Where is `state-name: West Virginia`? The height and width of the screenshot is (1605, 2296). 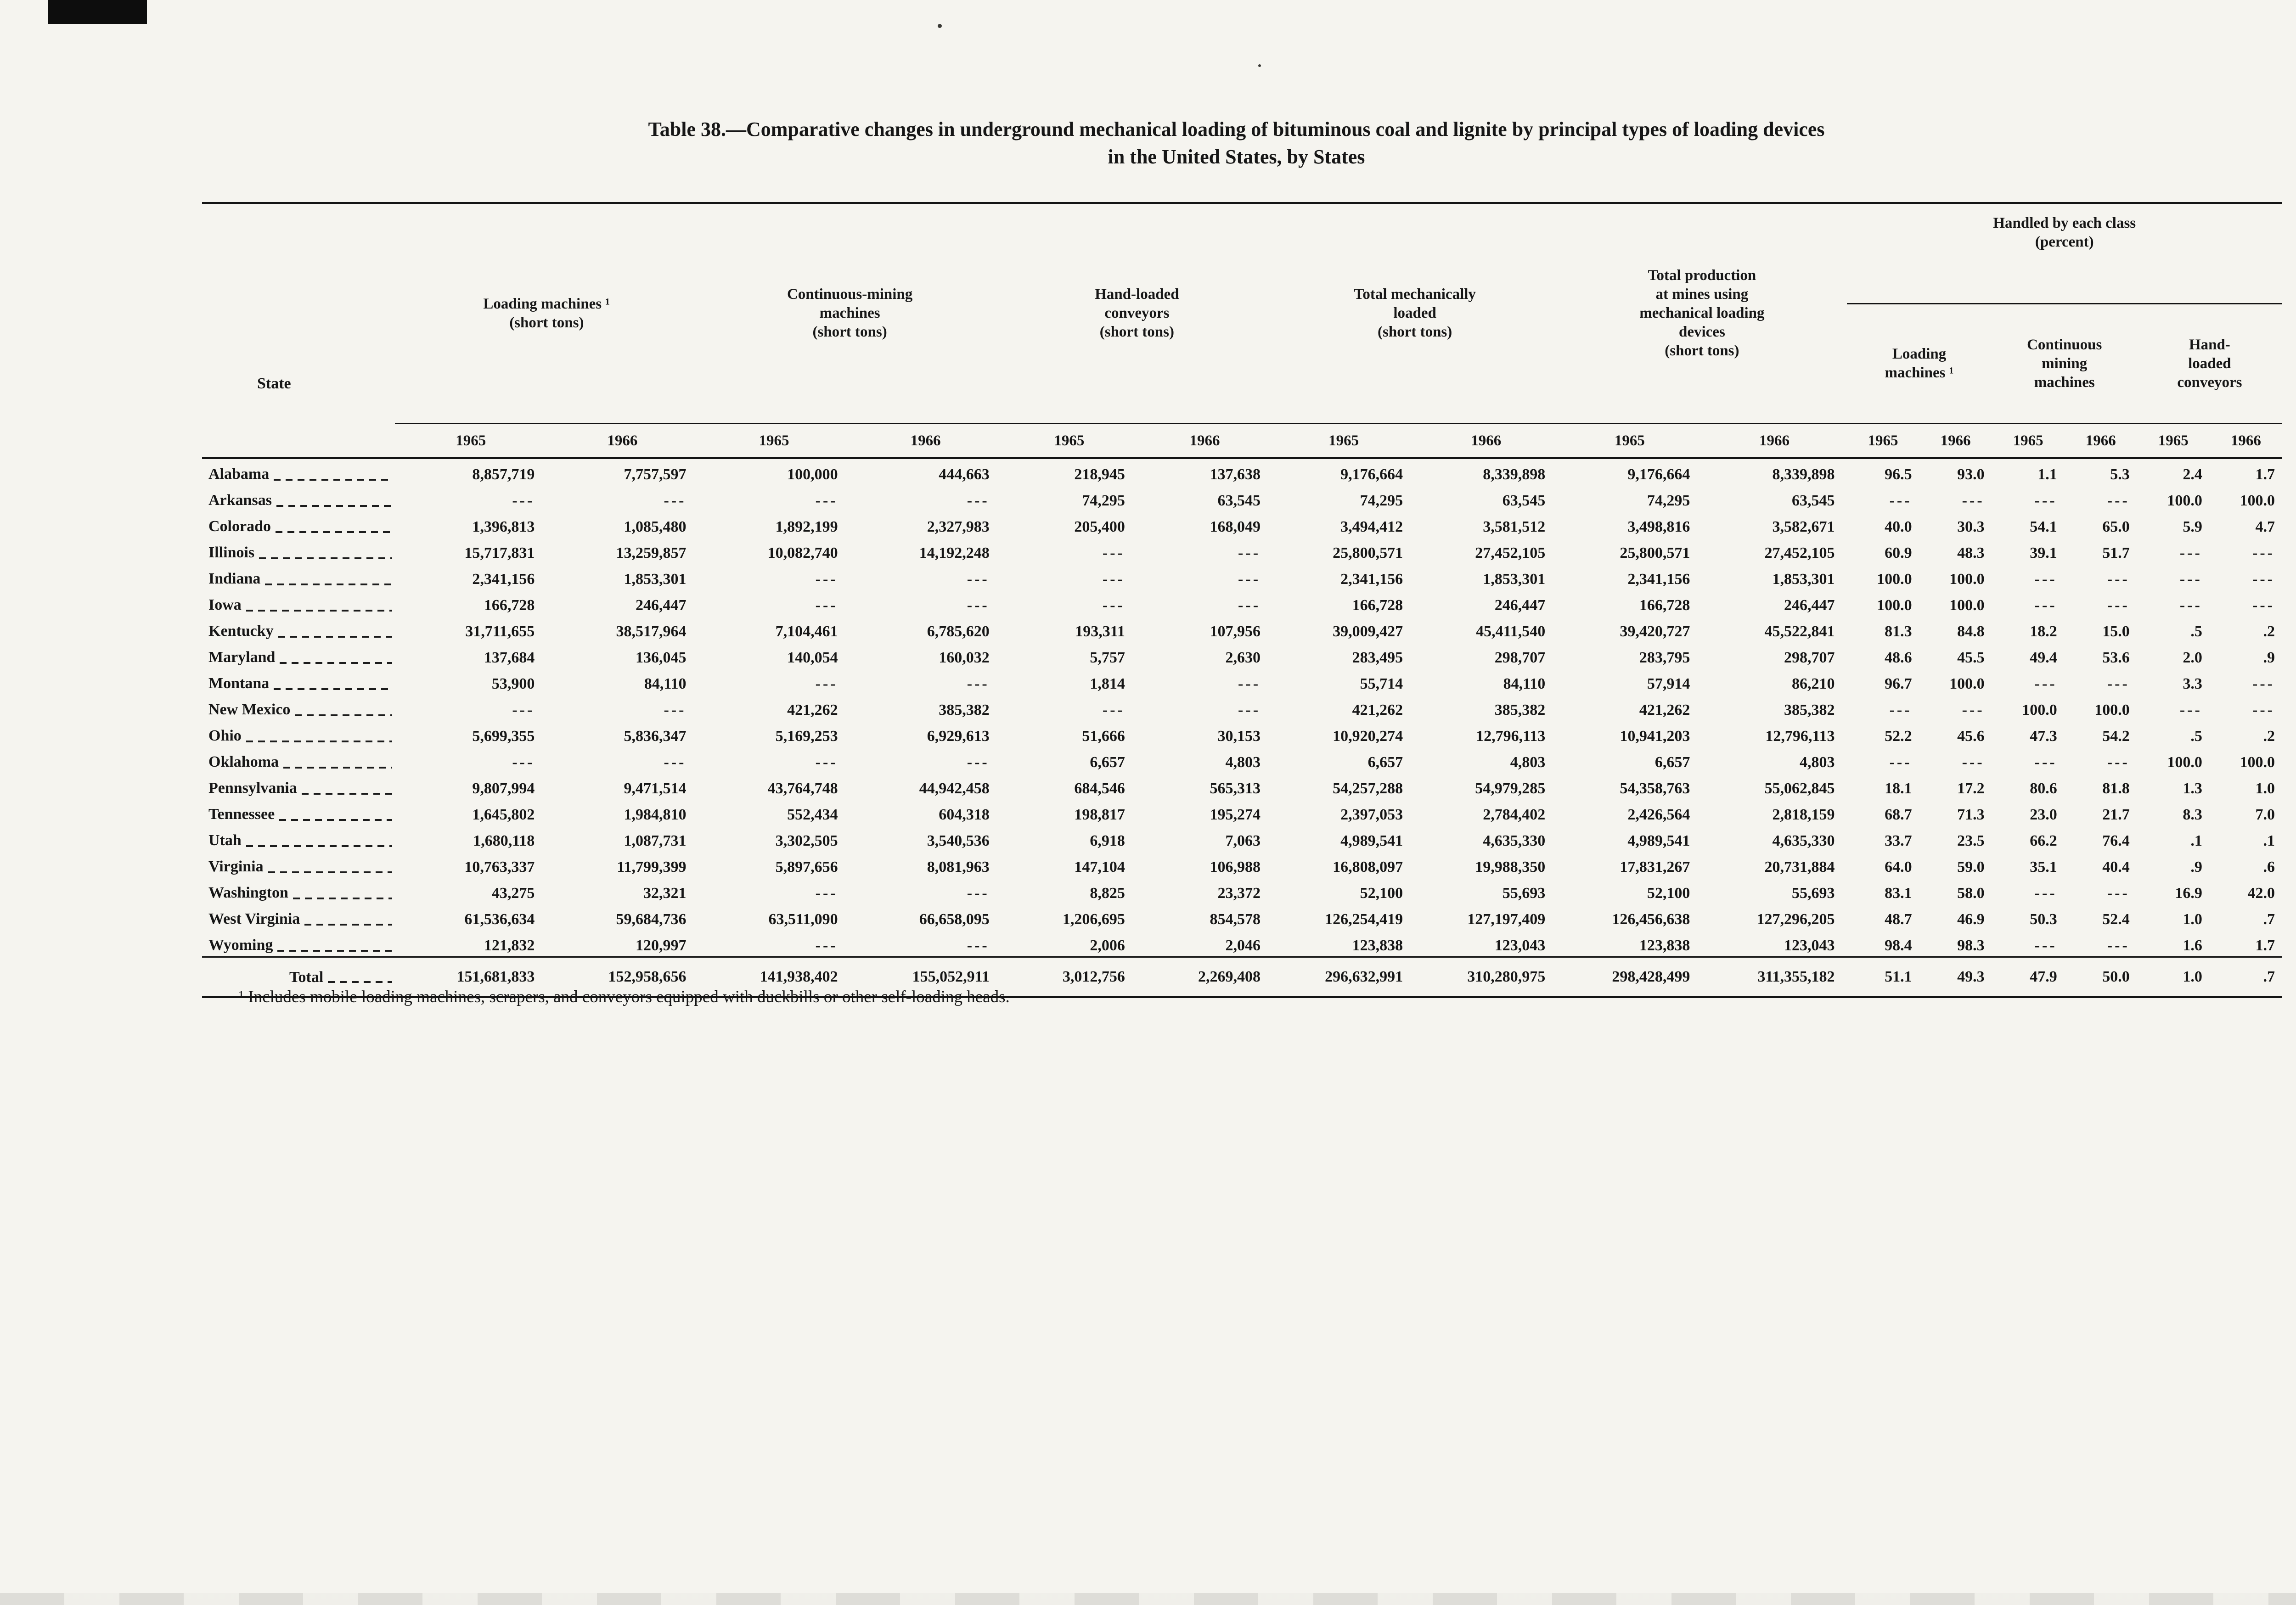 state-name: West Virginia is located at coordinates (254, 918).